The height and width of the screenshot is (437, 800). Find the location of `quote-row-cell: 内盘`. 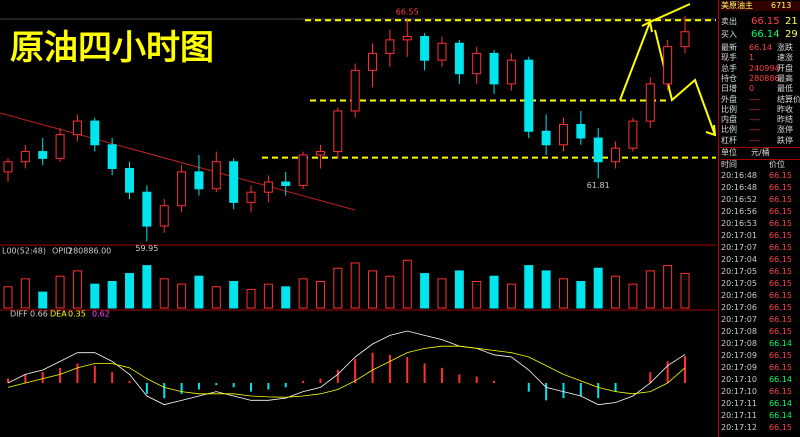

quote-row-cell: 内盘 is located at coordinates (729, 120).